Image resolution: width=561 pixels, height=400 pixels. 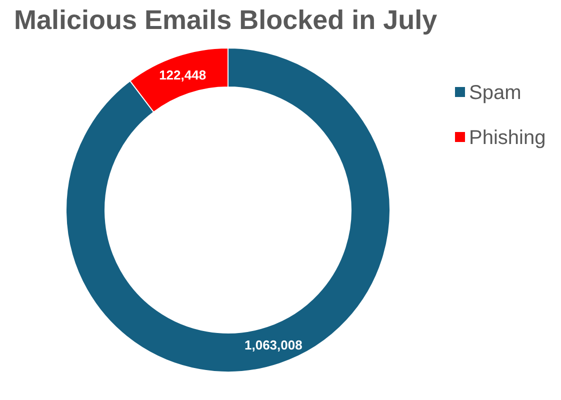 What do you see at coordinates (507, 138) in the screenshot?
I see `legend-label: Phishing` at bounding box center [507, 138].